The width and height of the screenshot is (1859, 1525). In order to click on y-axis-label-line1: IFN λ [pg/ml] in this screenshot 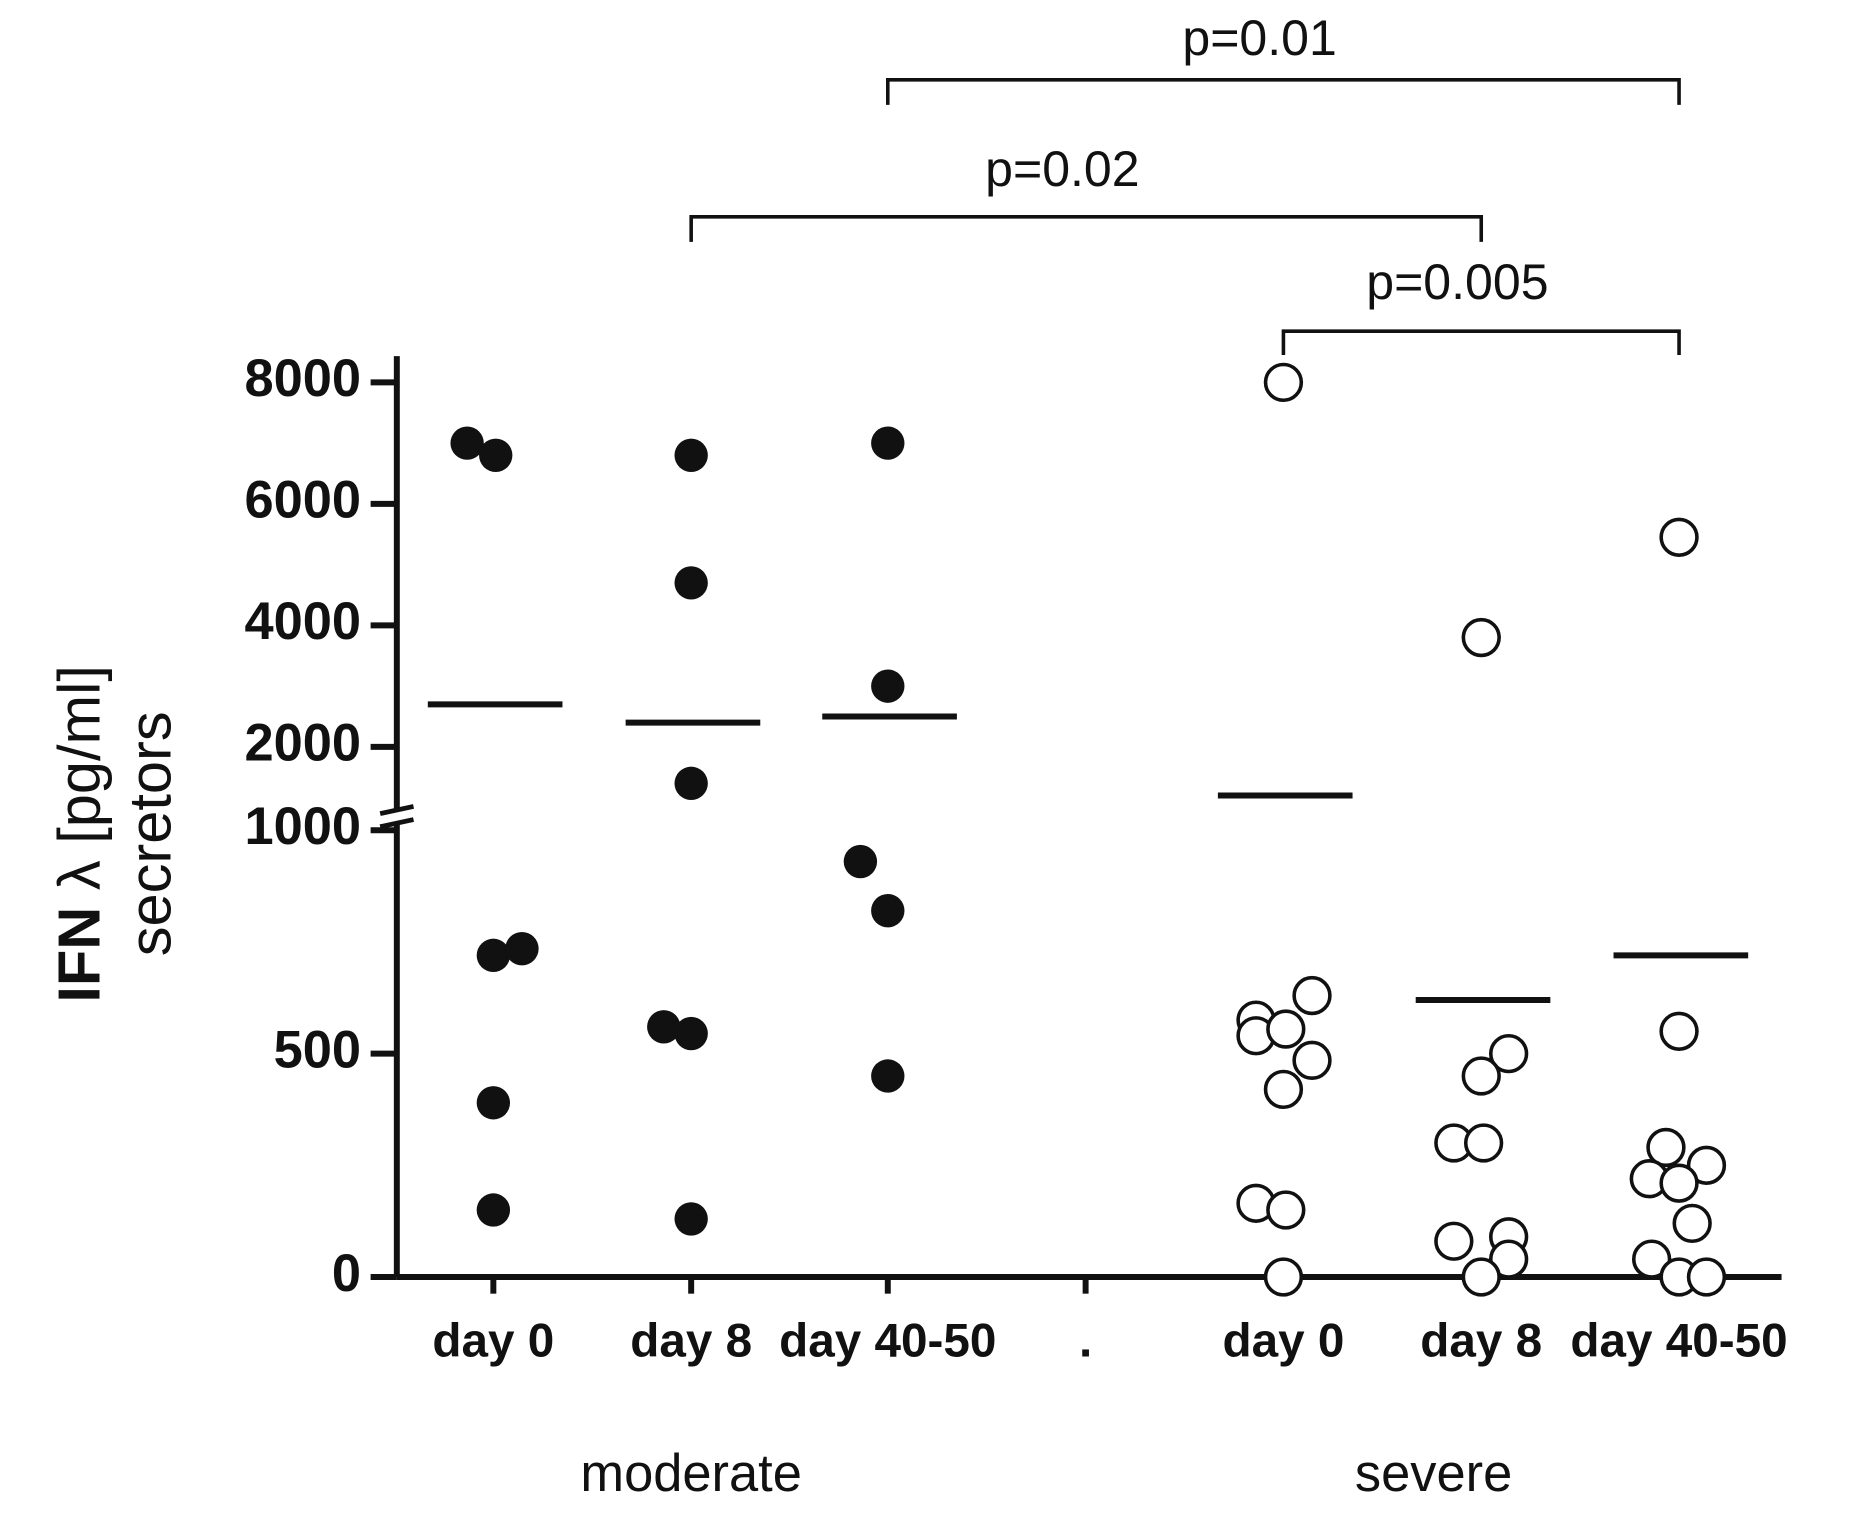, I will do `click(78, 834)`.